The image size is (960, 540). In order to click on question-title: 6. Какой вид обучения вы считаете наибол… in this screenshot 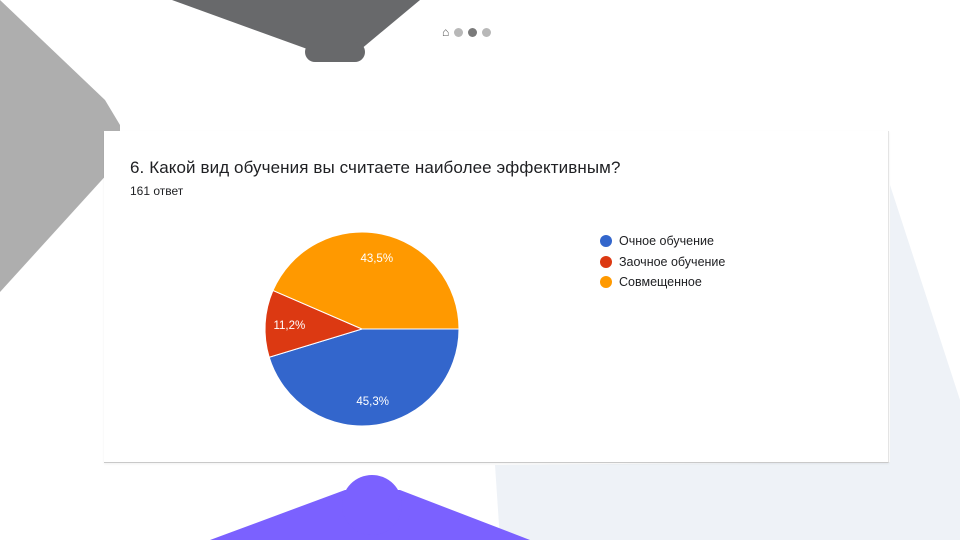, I will do `click(375, 167)`.